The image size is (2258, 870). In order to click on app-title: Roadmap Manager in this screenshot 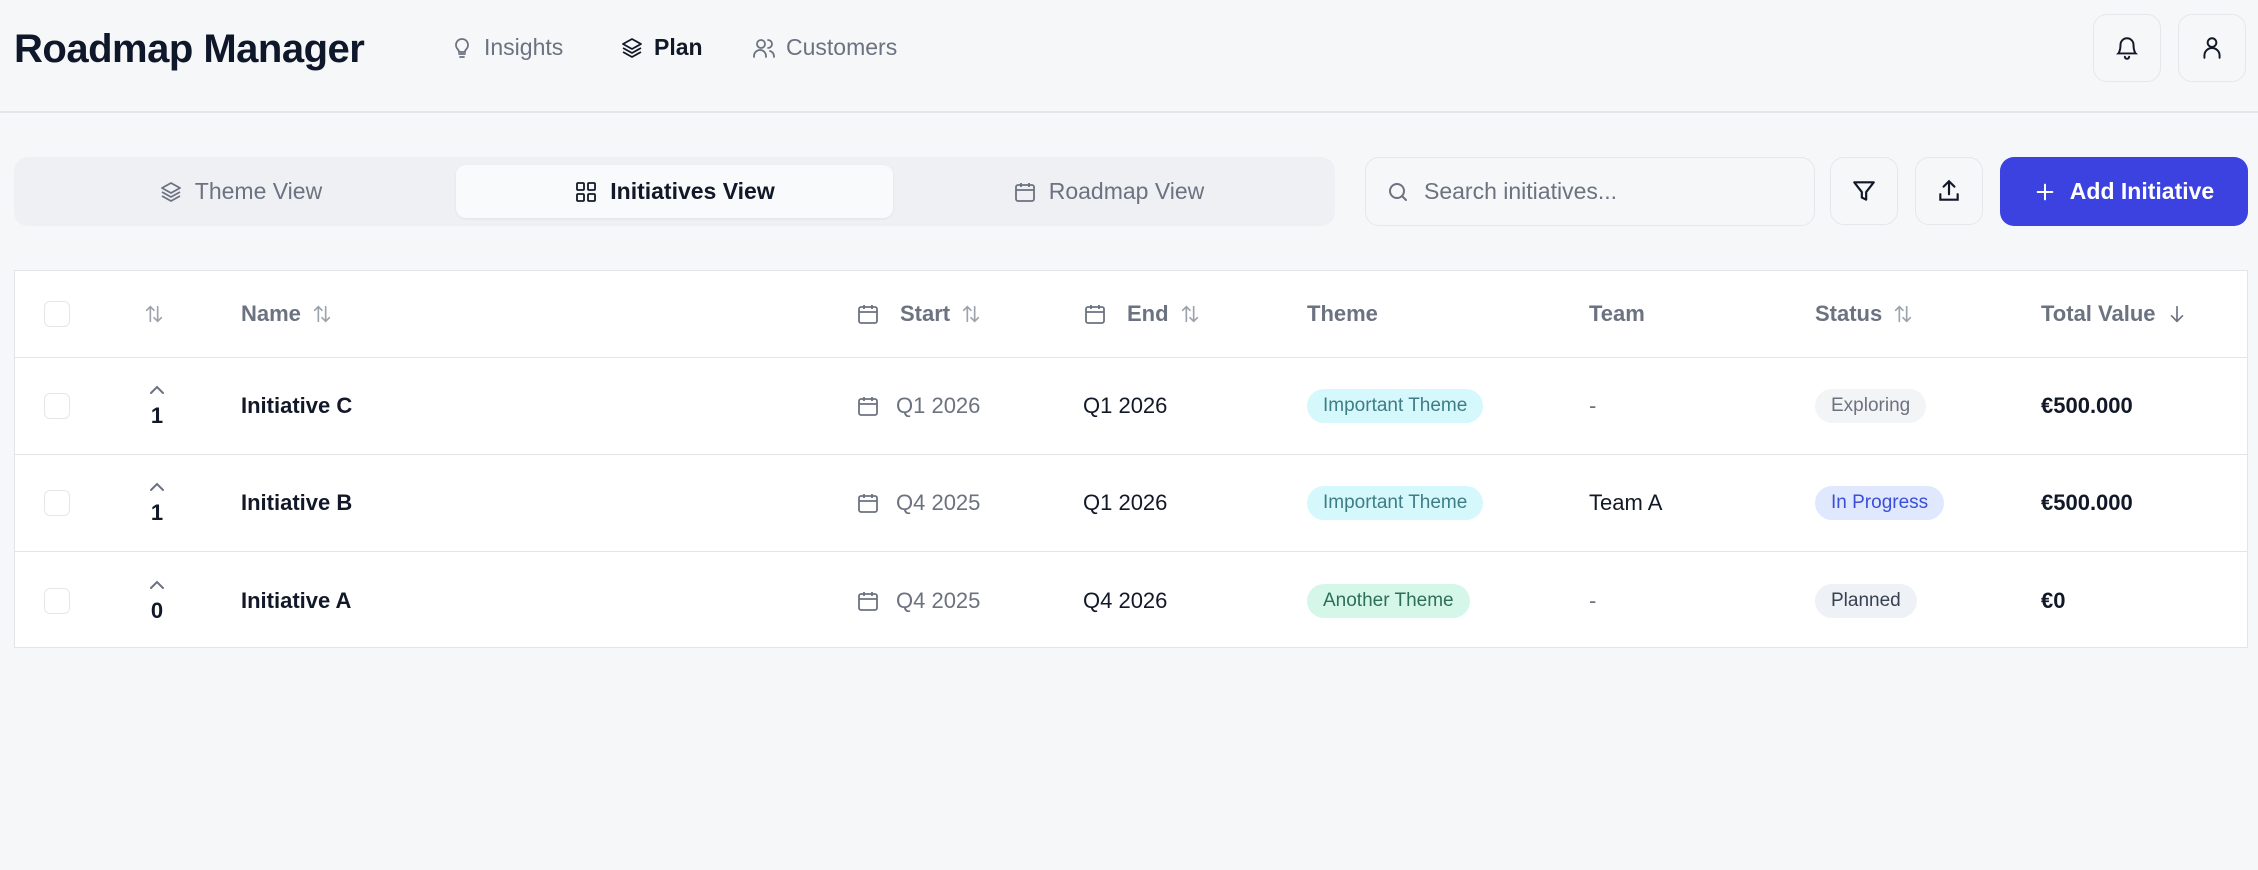, I will do `click(189, 49)`.